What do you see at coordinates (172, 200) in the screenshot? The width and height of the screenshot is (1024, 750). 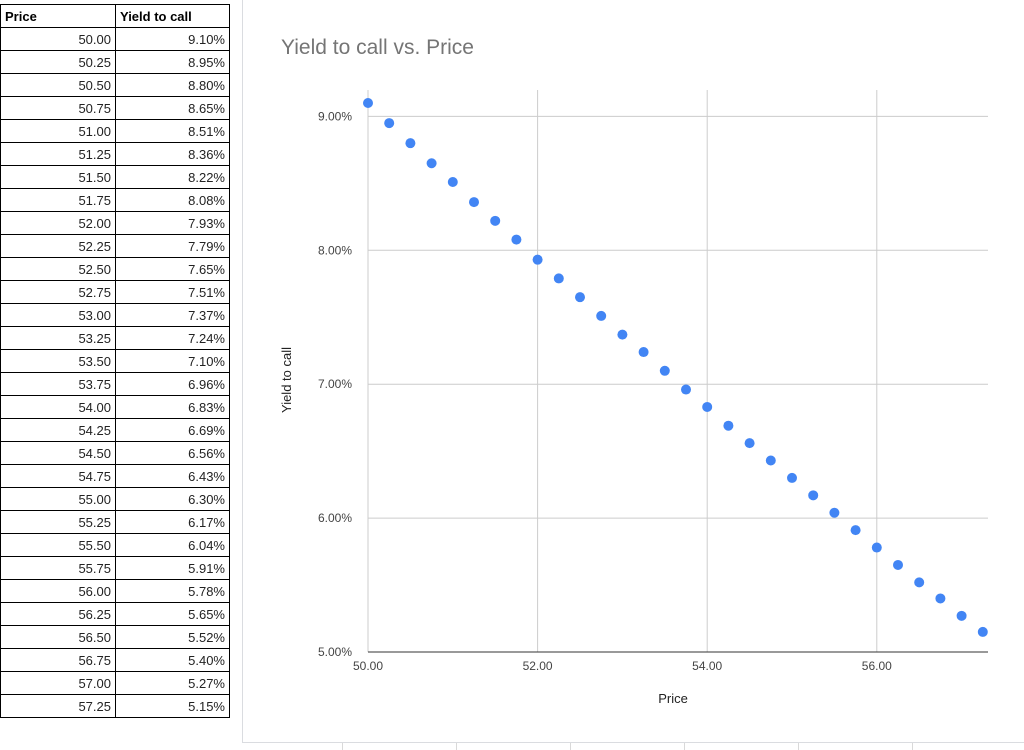 I see `cell-yield-to-call: 8.08%` at bounding box center [172, 200].